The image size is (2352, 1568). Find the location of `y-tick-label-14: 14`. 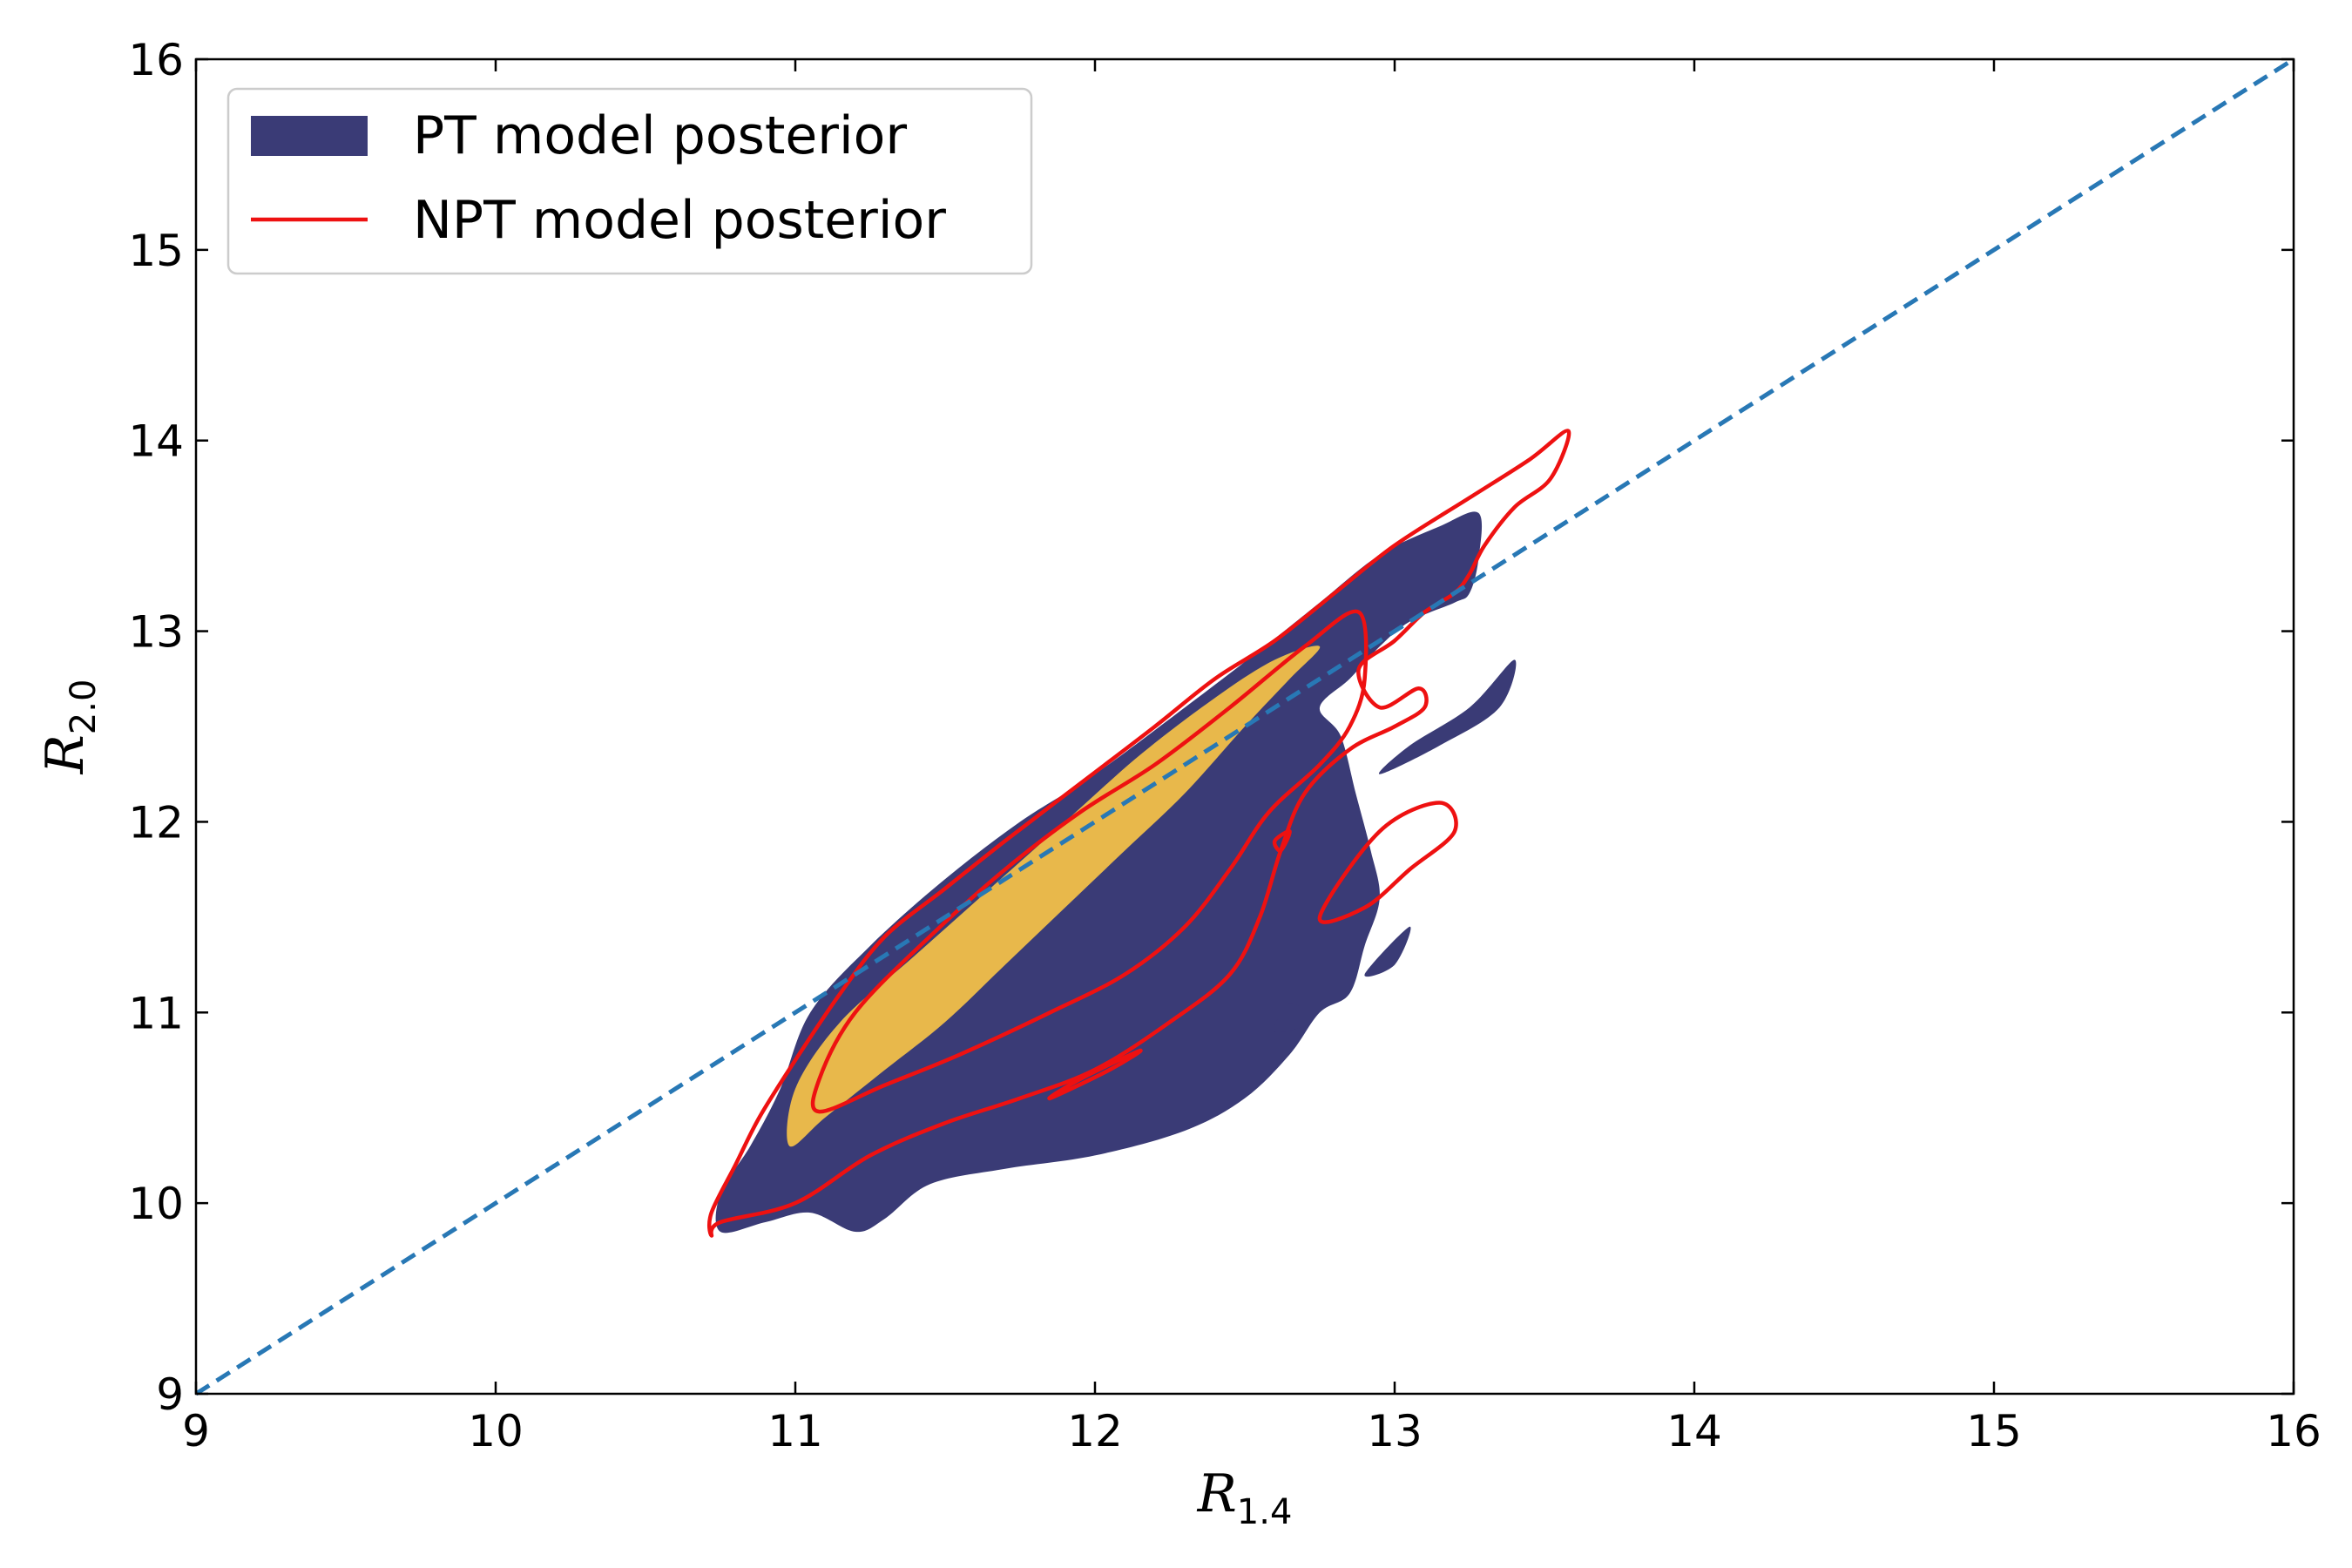

y-tick-label-14: 14 is located at coordinates (156, 442).